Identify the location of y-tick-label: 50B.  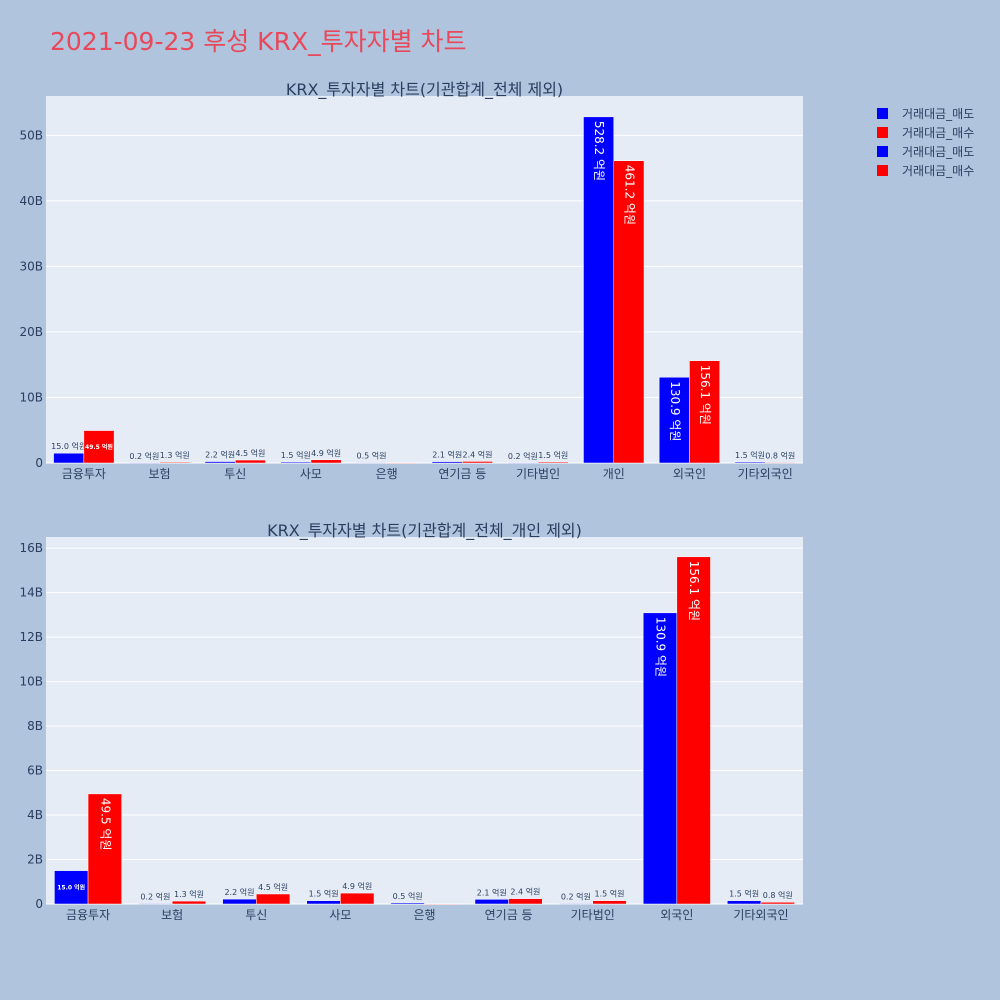
(31, 135).